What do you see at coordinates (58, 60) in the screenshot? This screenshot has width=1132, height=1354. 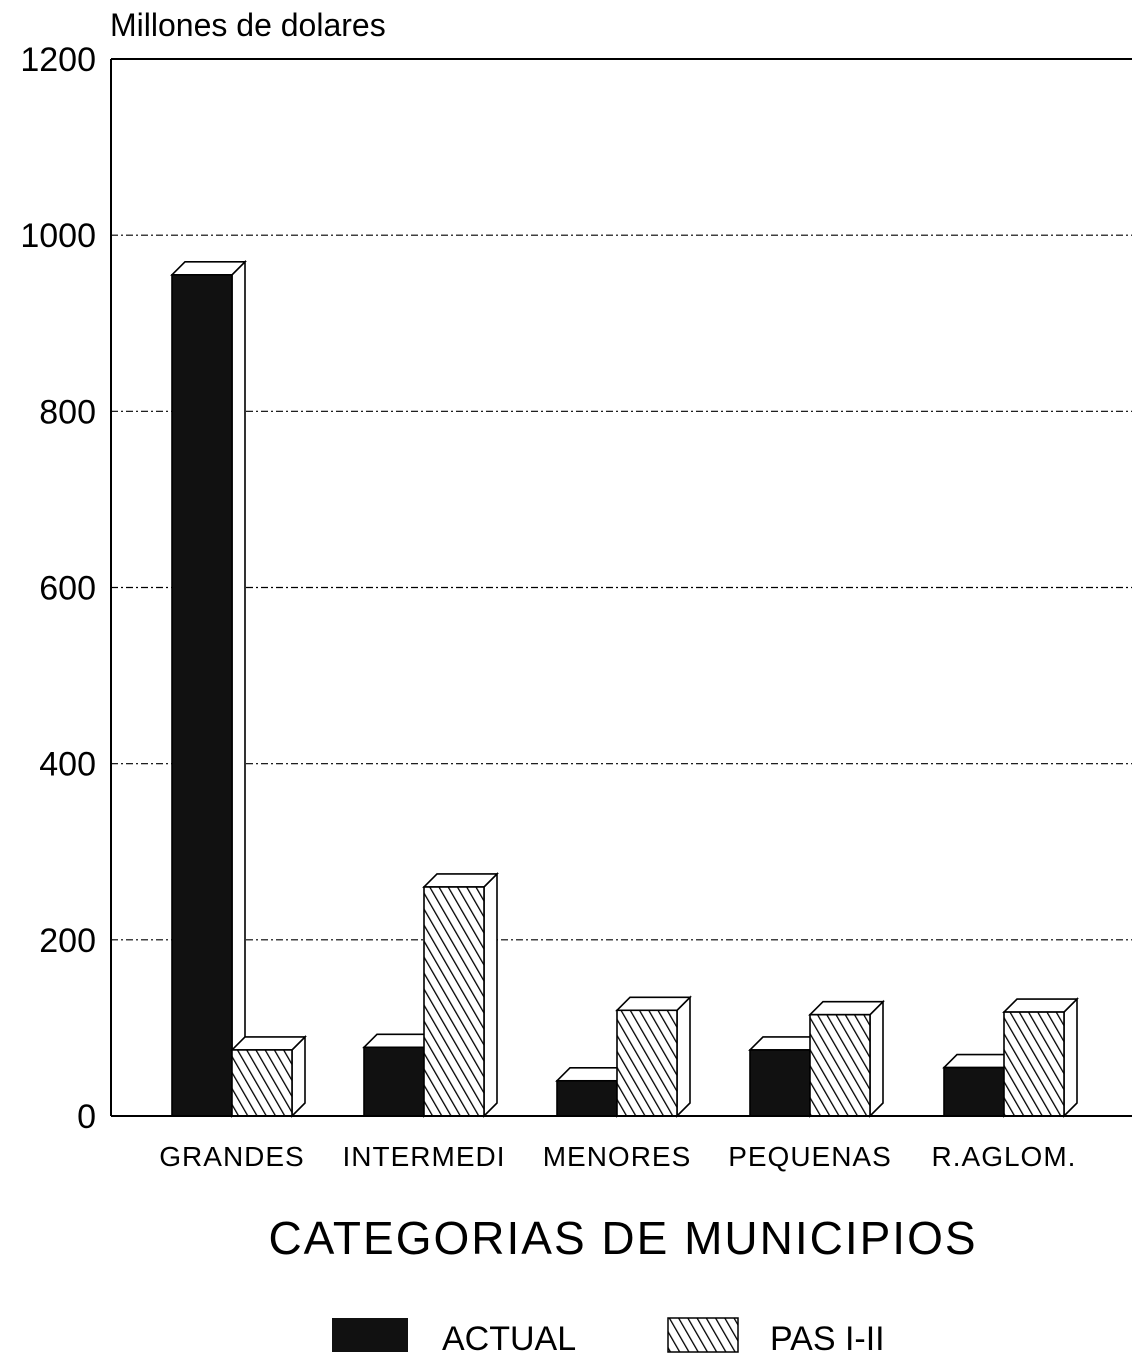 I see `y-tick-label-6: 1200` at bounding box center [58, 60].